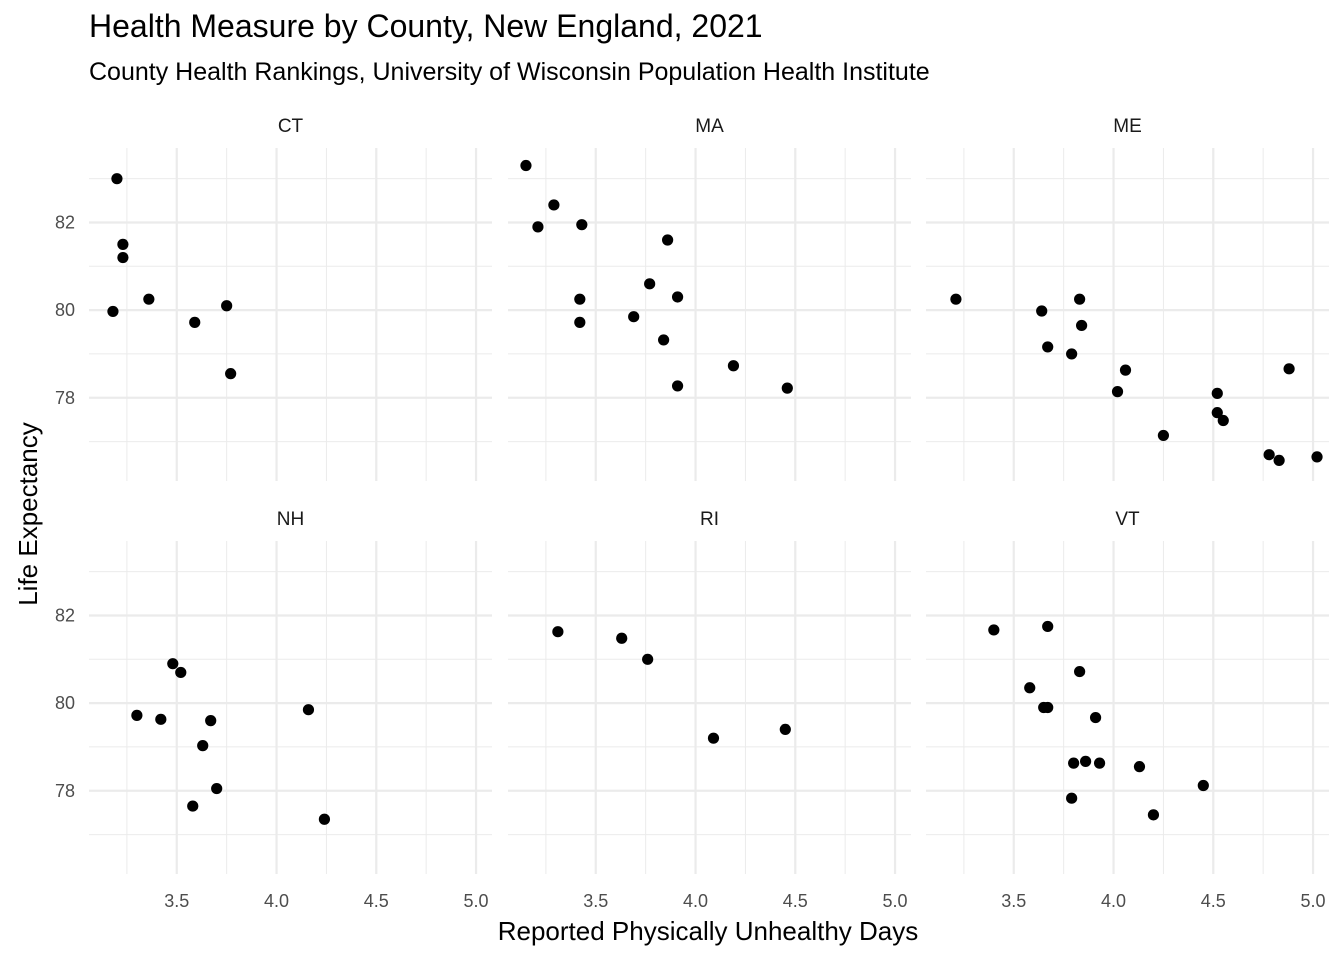  What do you see at coordinates (1127, 710) in the screenshot?
I see `facet-panel-vt: VT 3.5 4.0 4.5 5.0` at bounding box center [1127, 710].